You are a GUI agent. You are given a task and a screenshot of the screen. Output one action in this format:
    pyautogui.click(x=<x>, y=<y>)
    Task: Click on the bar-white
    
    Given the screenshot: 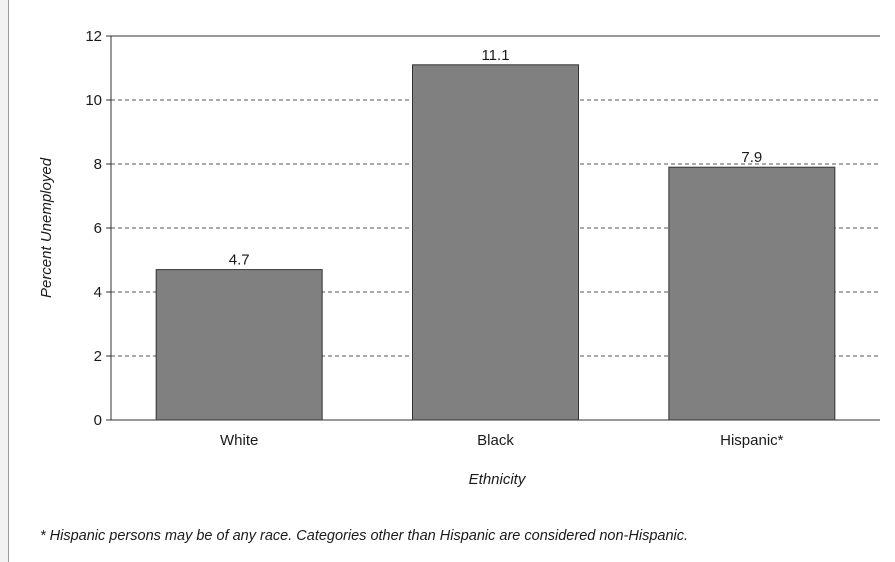 What is the action you would take?
    pyautogui.click(x=239, y=345)
    